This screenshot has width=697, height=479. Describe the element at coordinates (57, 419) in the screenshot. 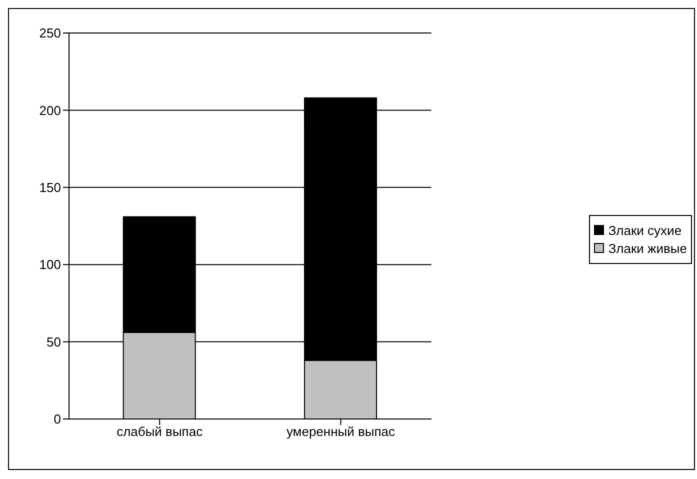

I see `y-tick-label: 0` at that location.